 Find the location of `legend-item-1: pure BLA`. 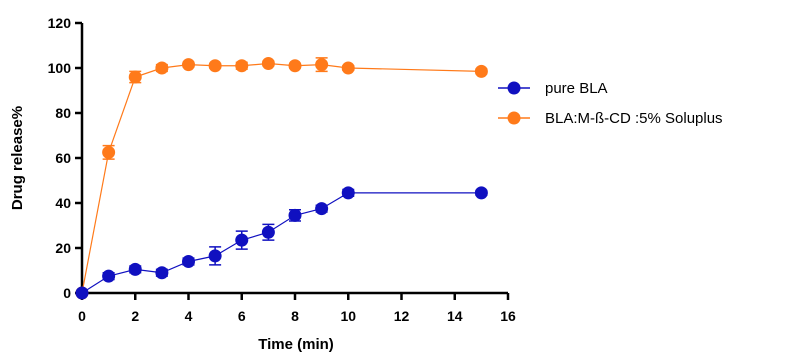

legend-item-1: pure BLA is located at coordinates (553, 88).